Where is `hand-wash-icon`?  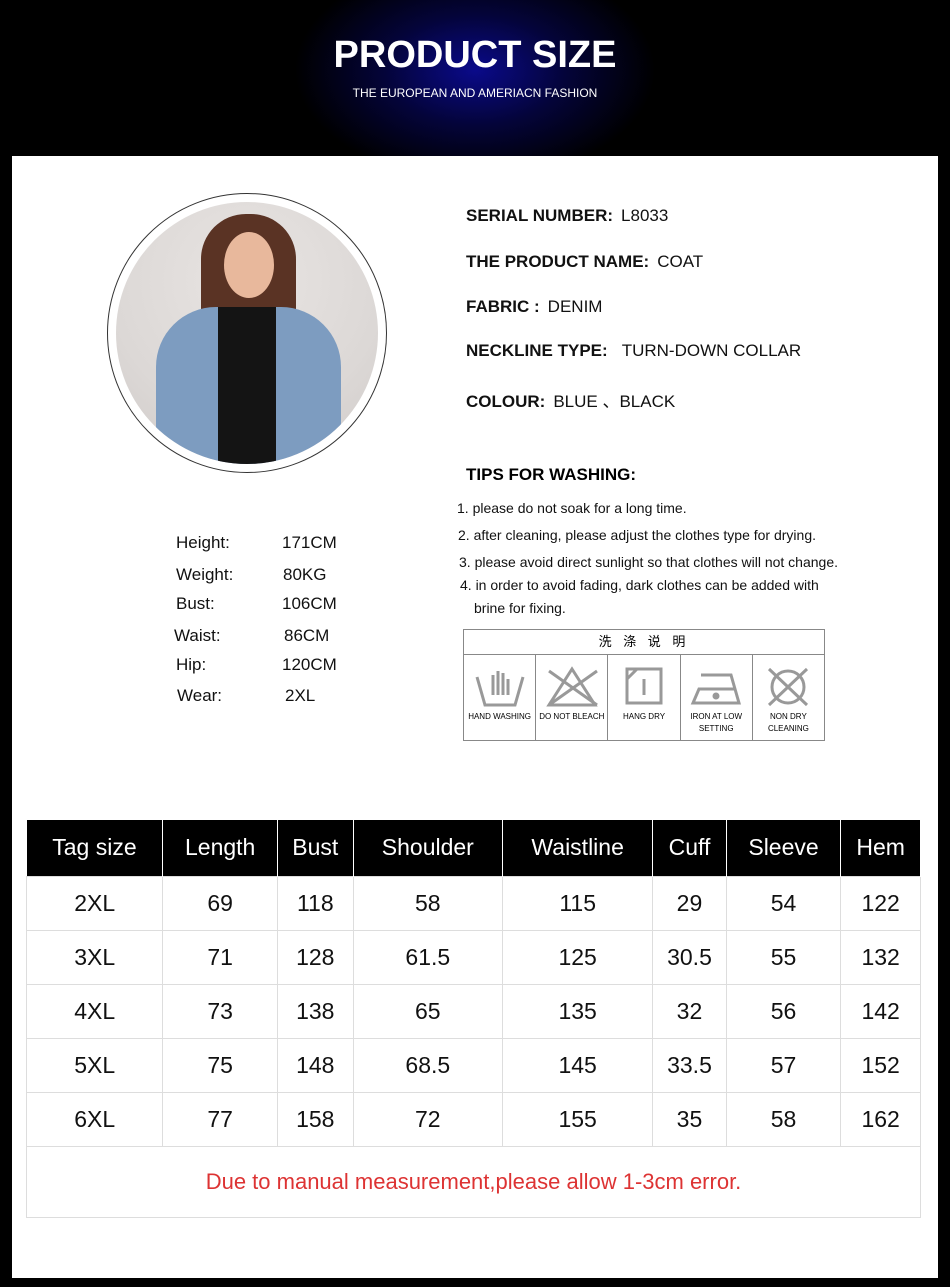 hand-wash-icon is located at coordinates (500, 689).